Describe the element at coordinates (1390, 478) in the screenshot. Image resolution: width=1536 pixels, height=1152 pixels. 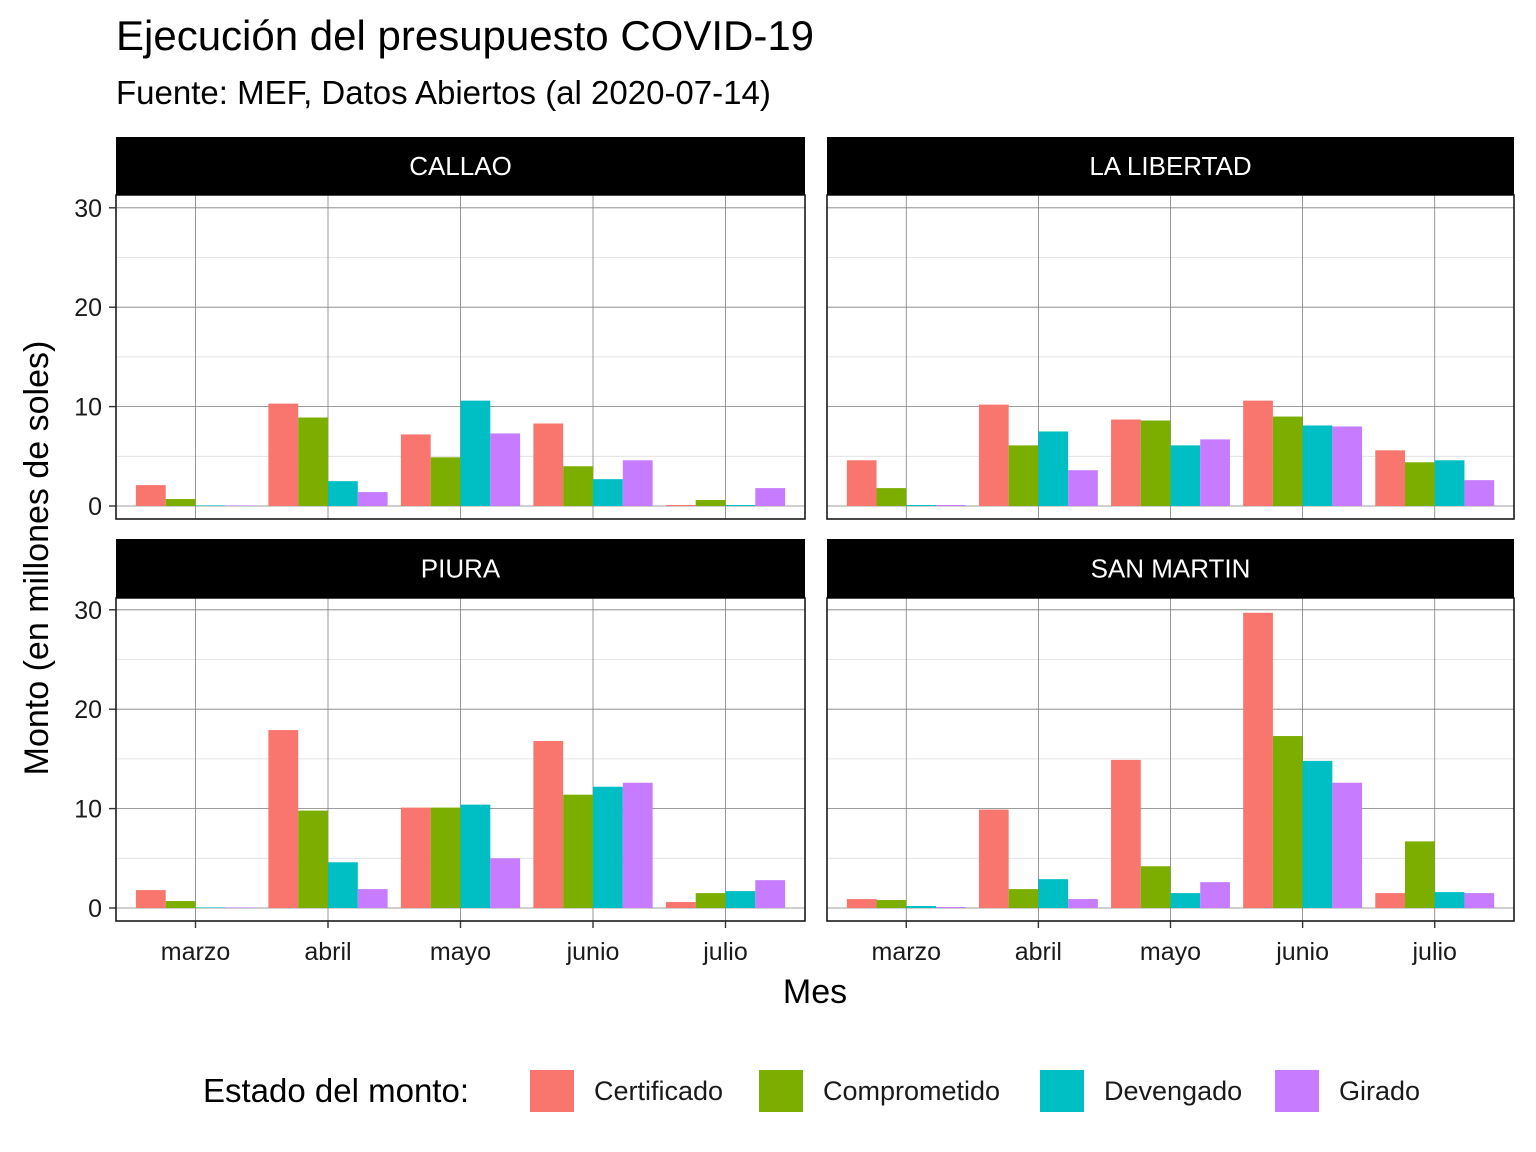
I see `bar-la-libertad-julio-certificado` at that location.